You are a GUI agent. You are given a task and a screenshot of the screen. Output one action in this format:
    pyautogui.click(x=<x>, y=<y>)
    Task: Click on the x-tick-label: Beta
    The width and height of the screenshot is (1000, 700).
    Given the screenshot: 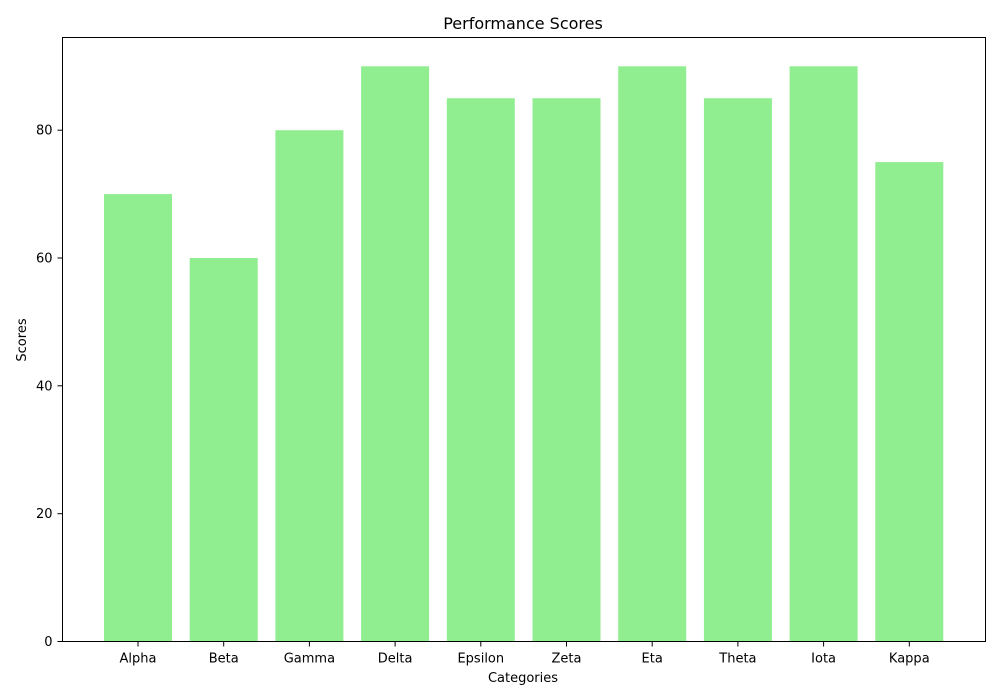 What is the action you would take?
    pyautogui.click(x=224, y=659)
    